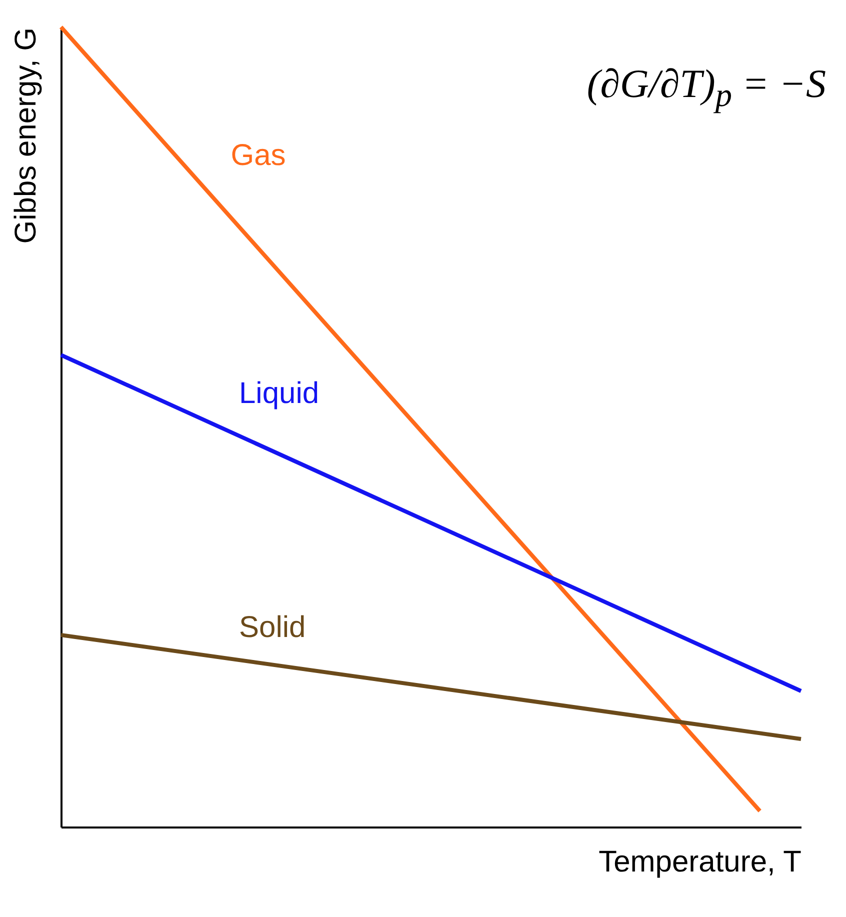 Image resolution: width=846 pixels, height=917 pixels. What do you see at coordinates (700, 862) in the screenshot?
I see `x-axis-title: Temperature, T` at bounding box center [700, 862].